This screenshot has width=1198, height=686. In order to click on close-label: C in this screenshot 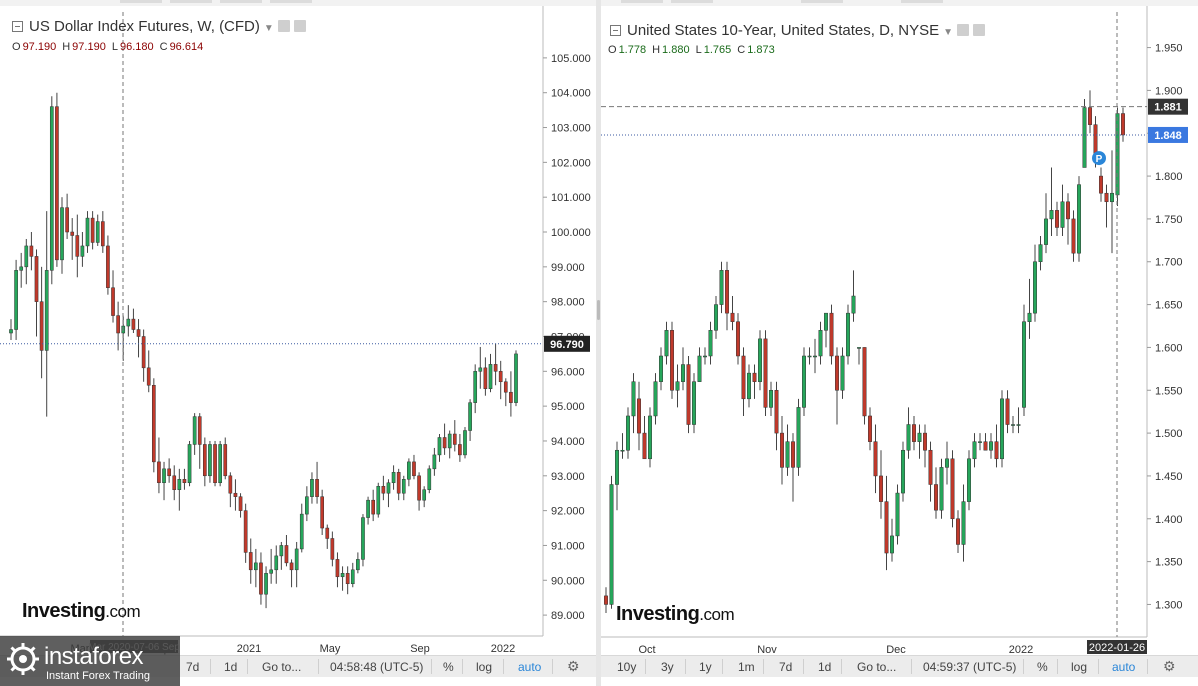, I will do `click(163, 47)`.